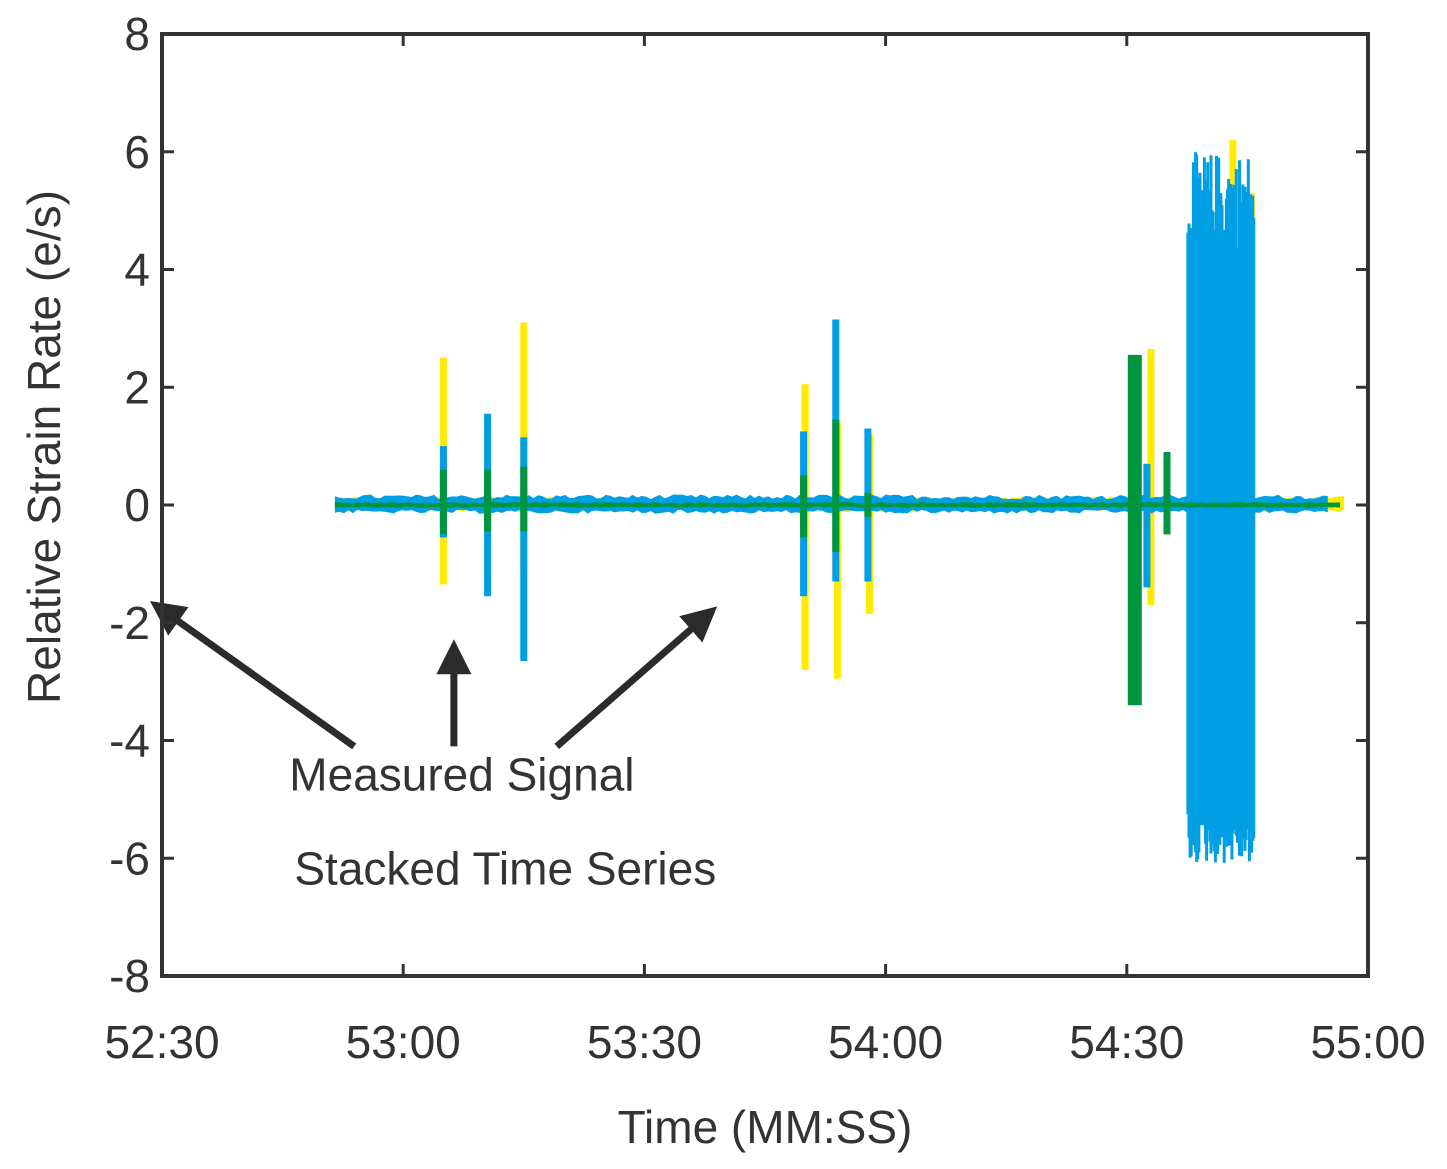  What do you see at coordinates (129, 741) in the screenshot?
I see `y-tick-label: -4` at bounding box center [129, 741].